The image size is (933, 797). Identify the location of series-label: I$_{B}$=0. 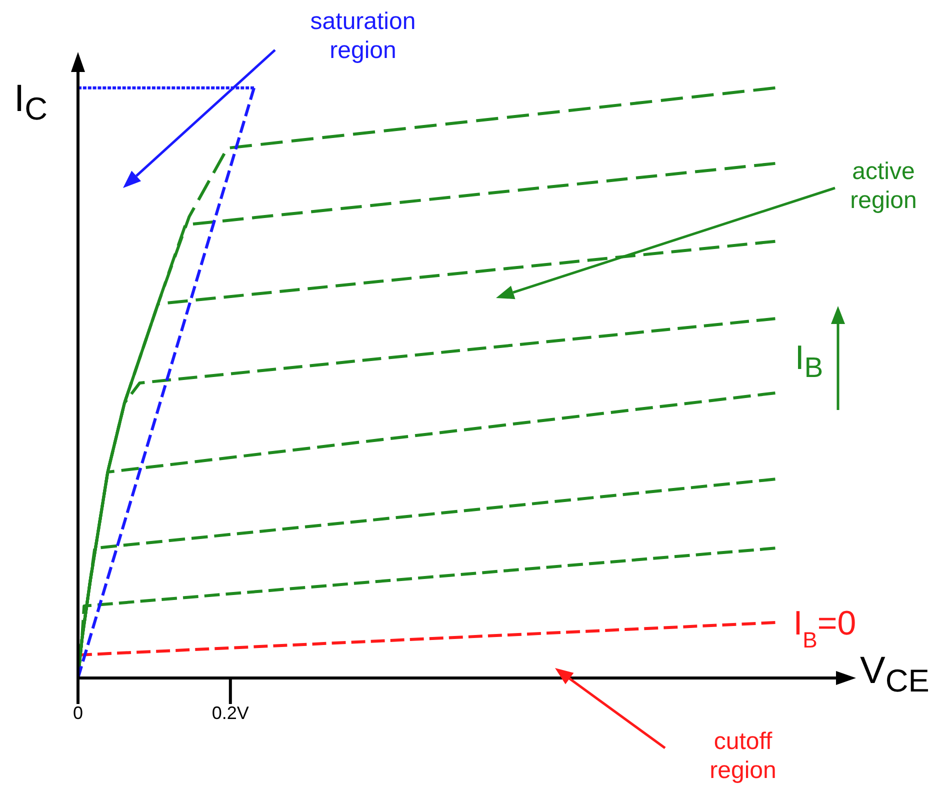
(824, 628).